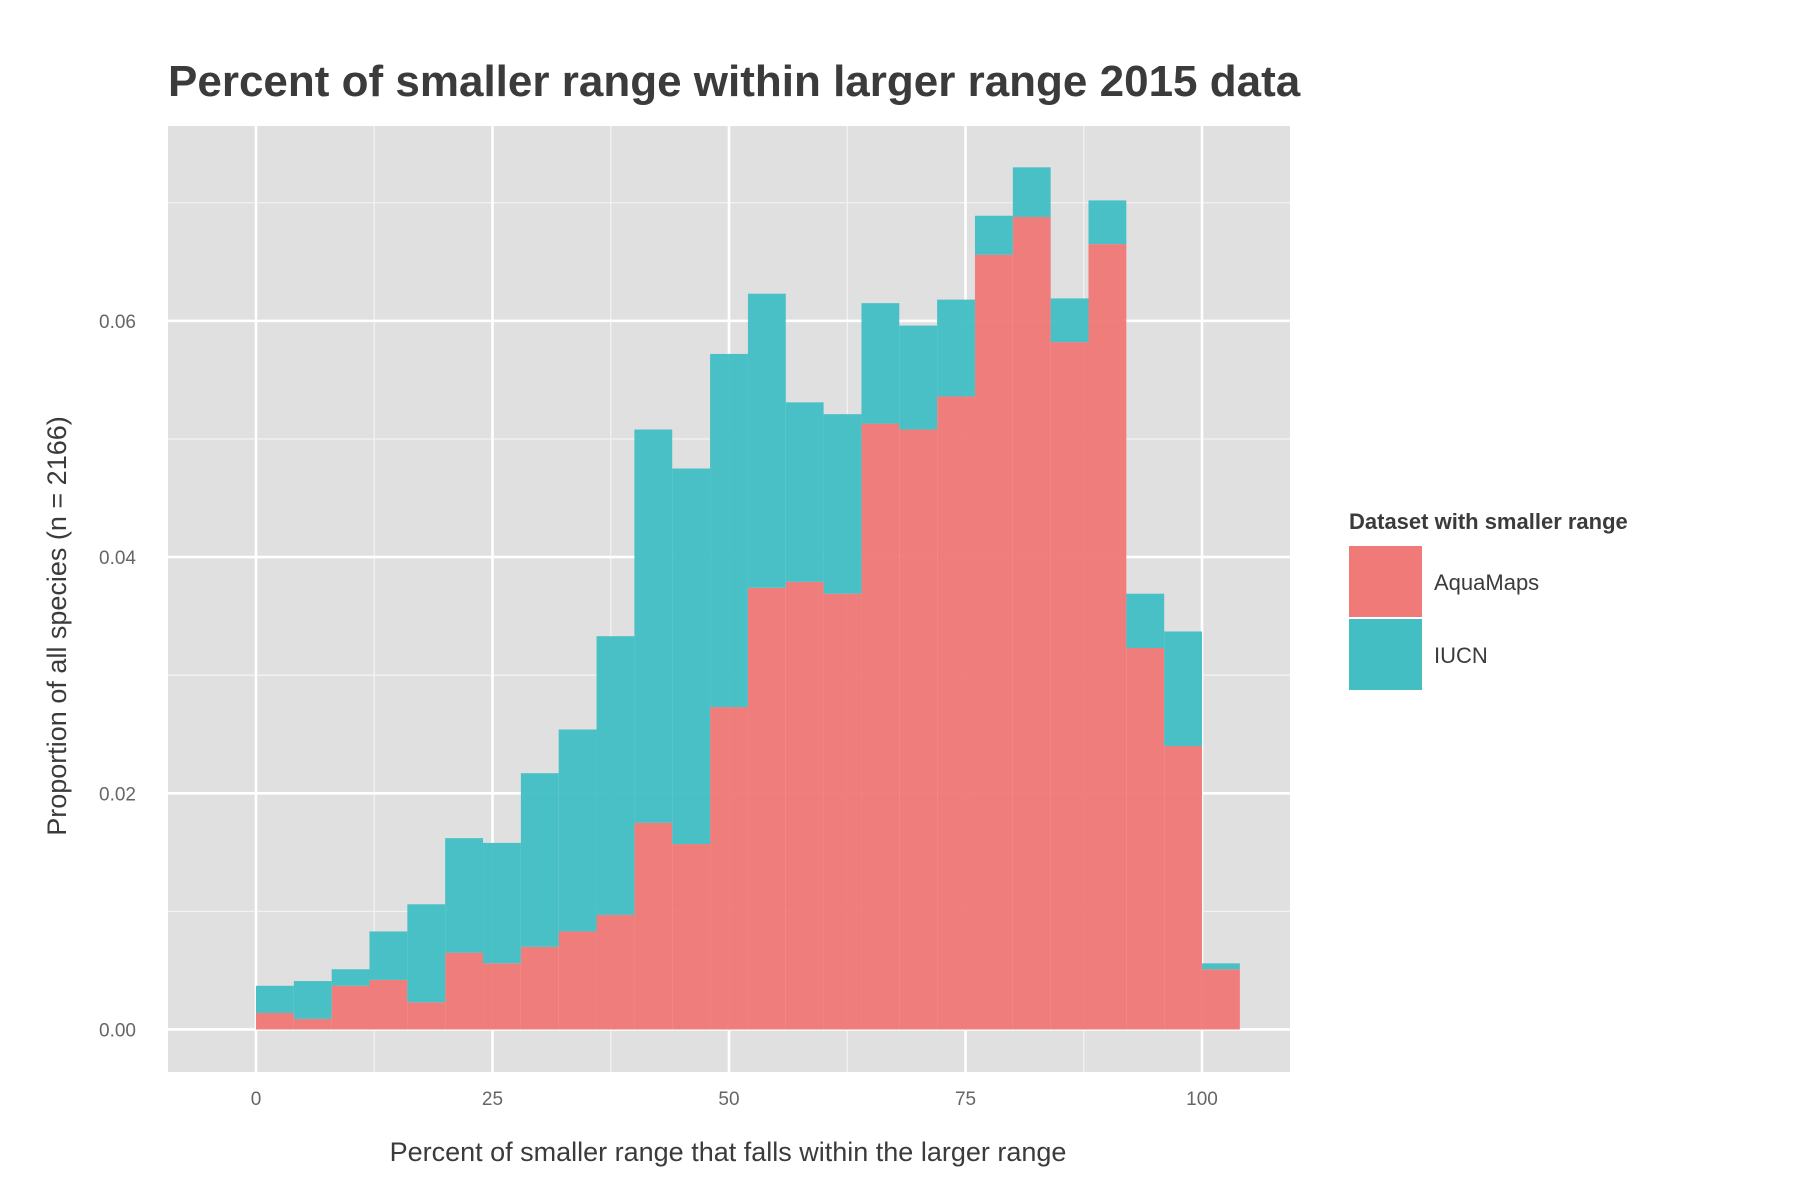  I want to click on y-tick-label: 0.04, so click(117, 558).